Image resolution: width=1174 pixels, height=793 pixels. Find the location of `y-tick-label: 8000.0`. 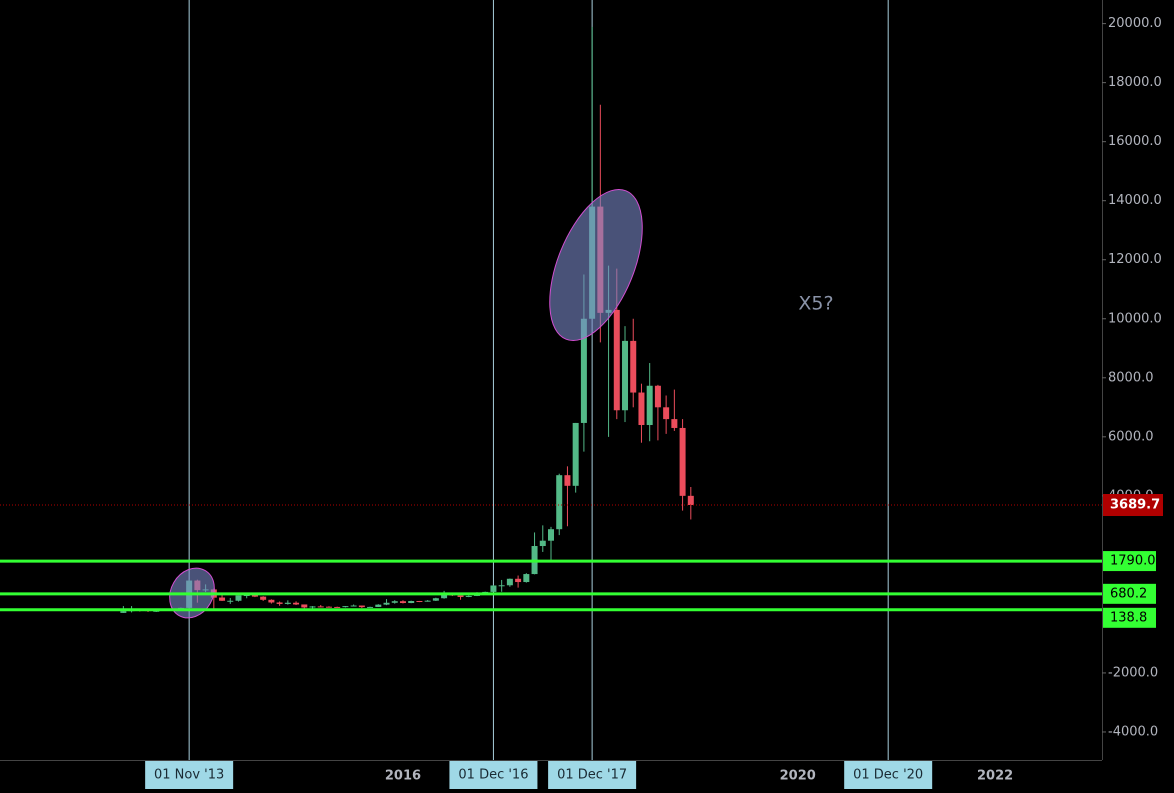

y-tick-label: 8000.0 is located at coordinates (1131, 377).